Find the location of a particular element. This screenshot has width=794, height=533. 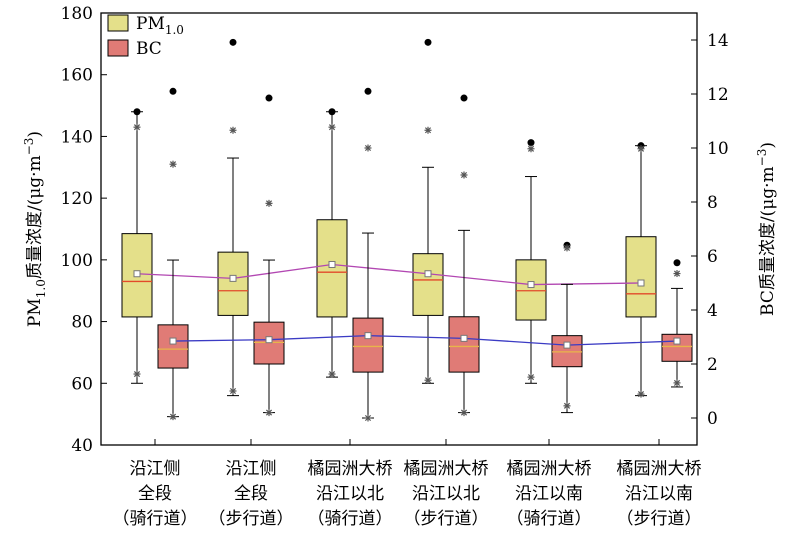

right-tick-label: 4 is located at coordinates (712, 311).